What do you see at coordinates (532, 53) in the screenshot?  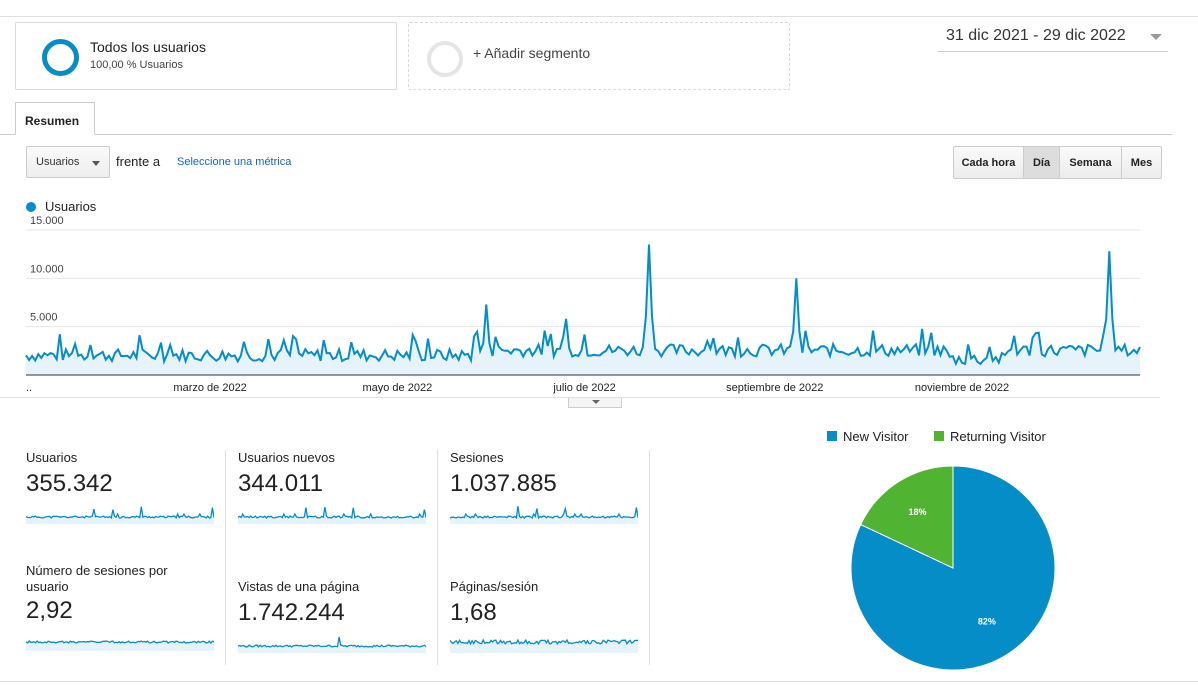 I see `add-segment-label: + Añadir segmento` at bounding box center [532, 53].